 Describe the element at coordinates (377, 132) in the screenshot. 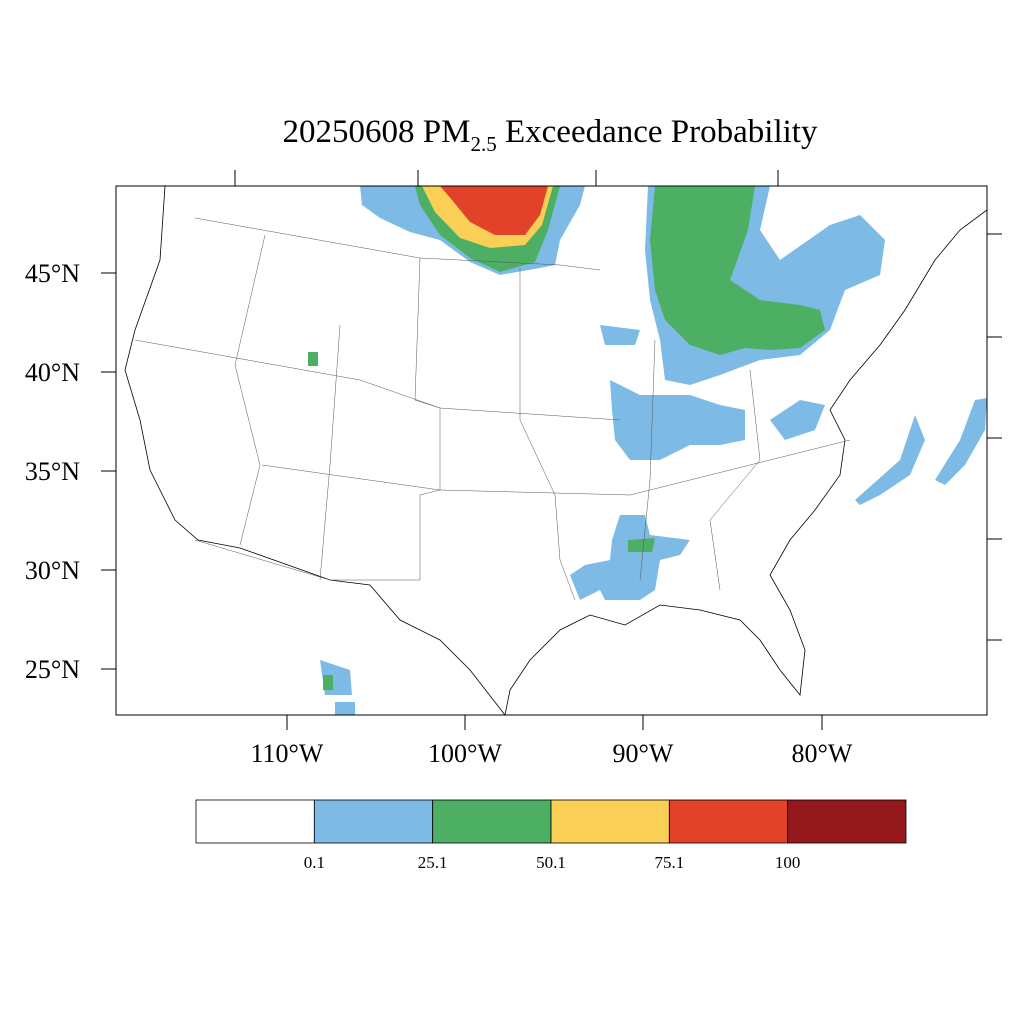

I see `title-prefix: 20250608 PM` at that location.